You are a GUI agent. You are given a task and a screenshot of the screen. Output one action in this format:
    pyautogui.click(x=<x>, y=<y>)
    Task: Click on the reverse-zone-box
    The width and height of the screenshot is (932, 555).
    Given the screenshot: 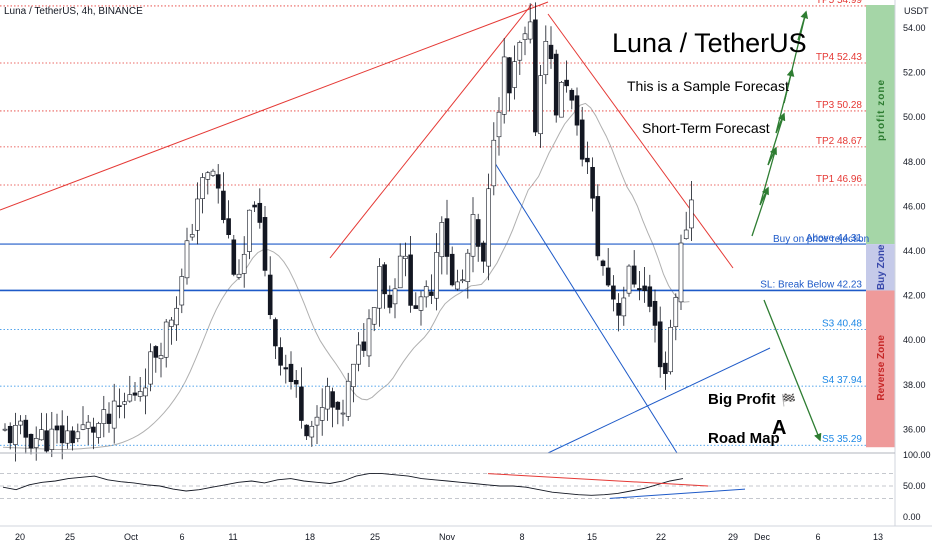 What is the action you would take?
    pyautogui.click(x=880, y=369)
    